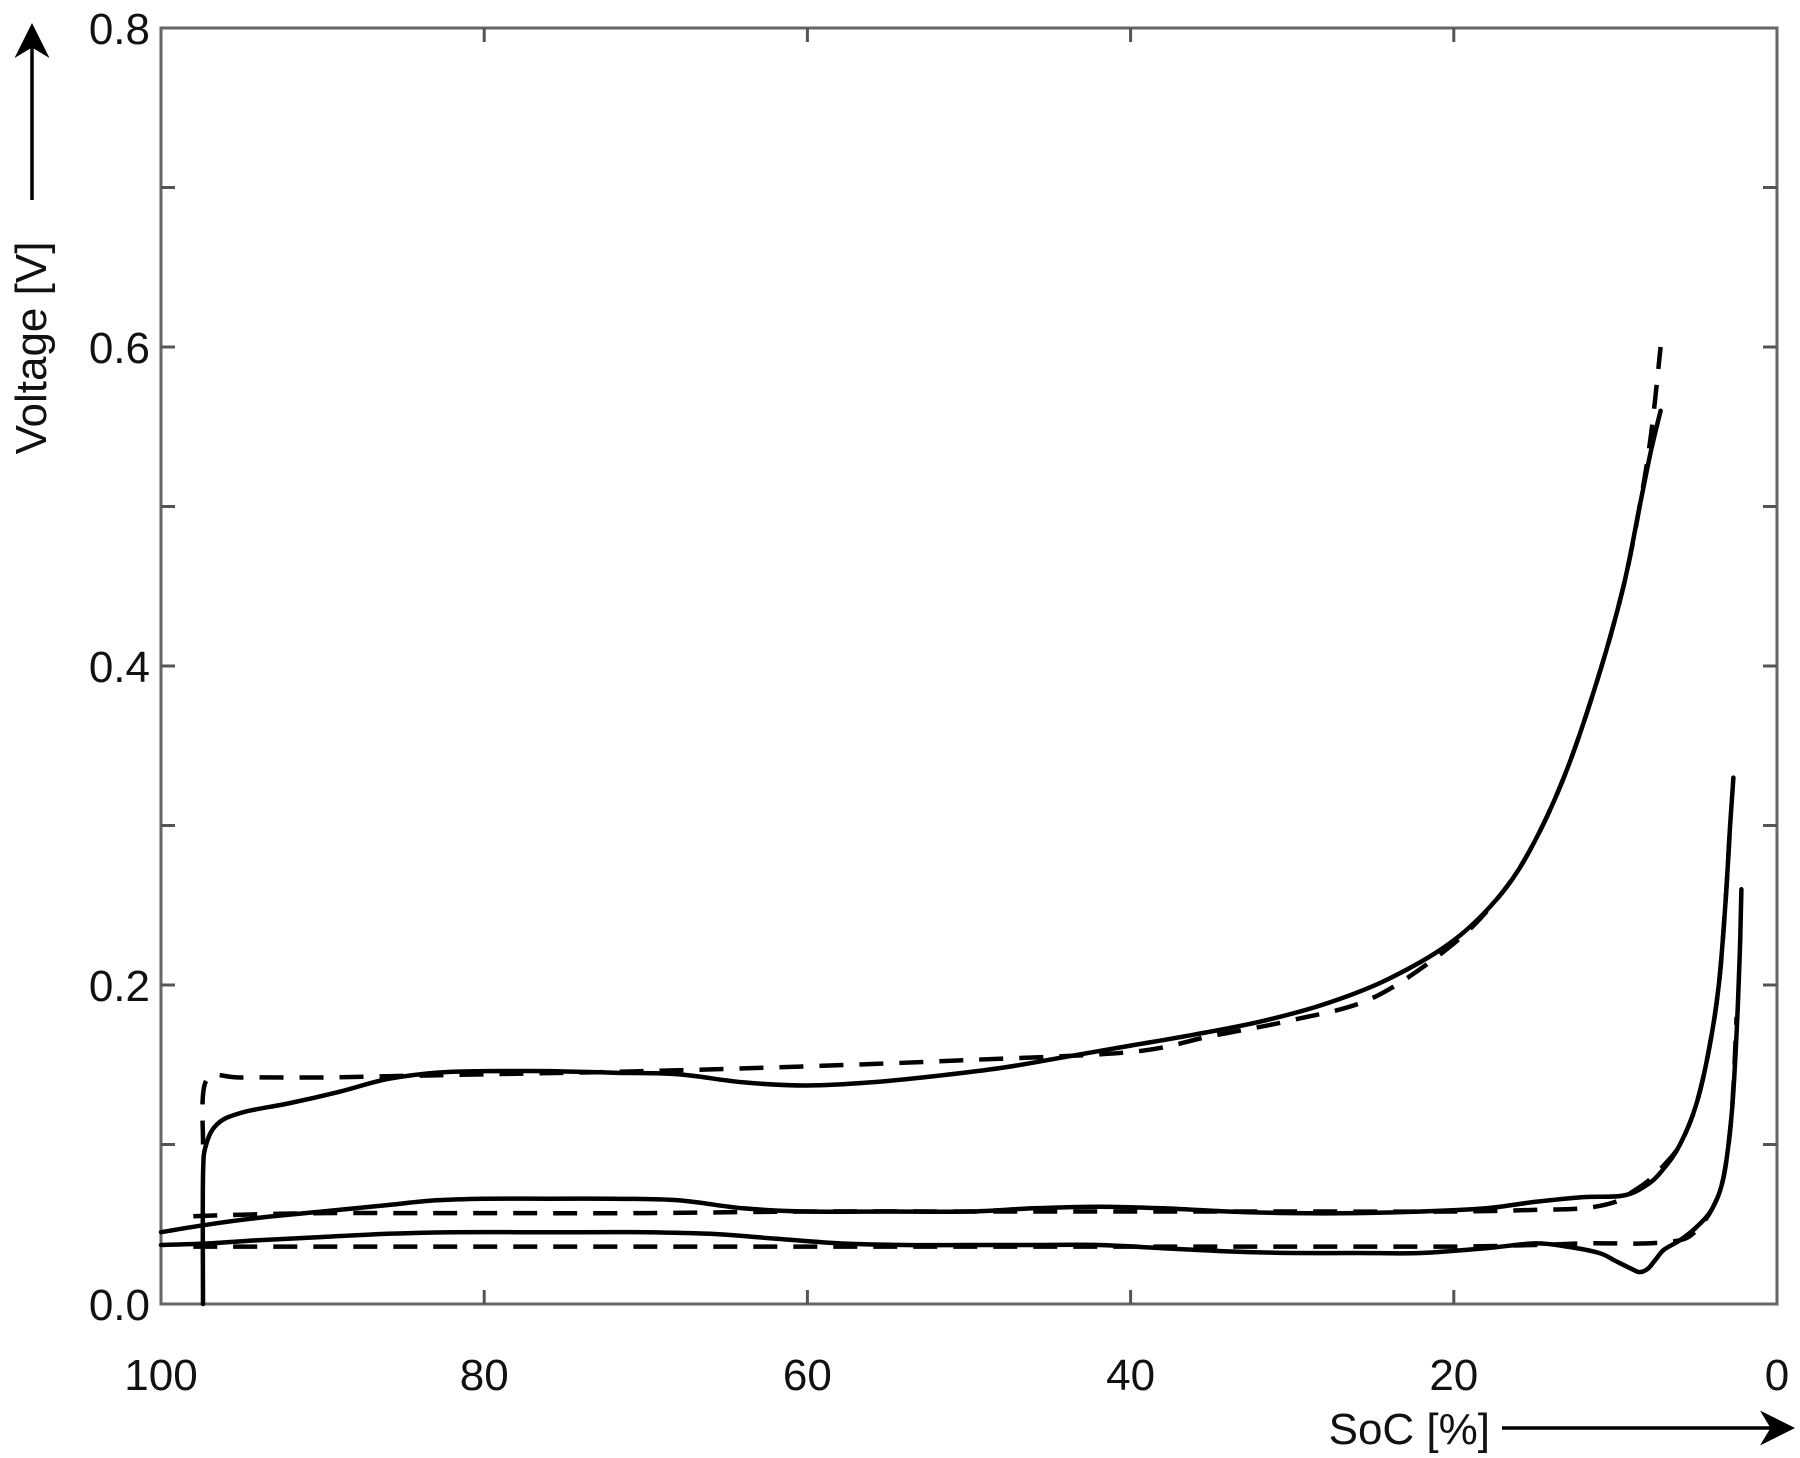  Describe the element at coordinates (1777, 1375) in the screenshot. I see `x-tick-label: 0` at that location.